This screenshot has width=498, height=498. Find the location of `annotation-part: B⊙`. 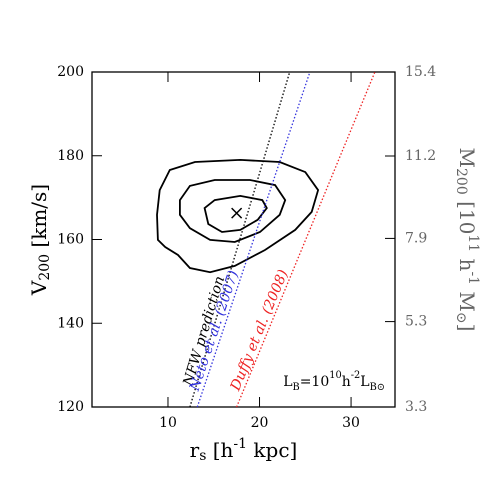

annotation-part: B⊙ is located at coordinates (377, 387).